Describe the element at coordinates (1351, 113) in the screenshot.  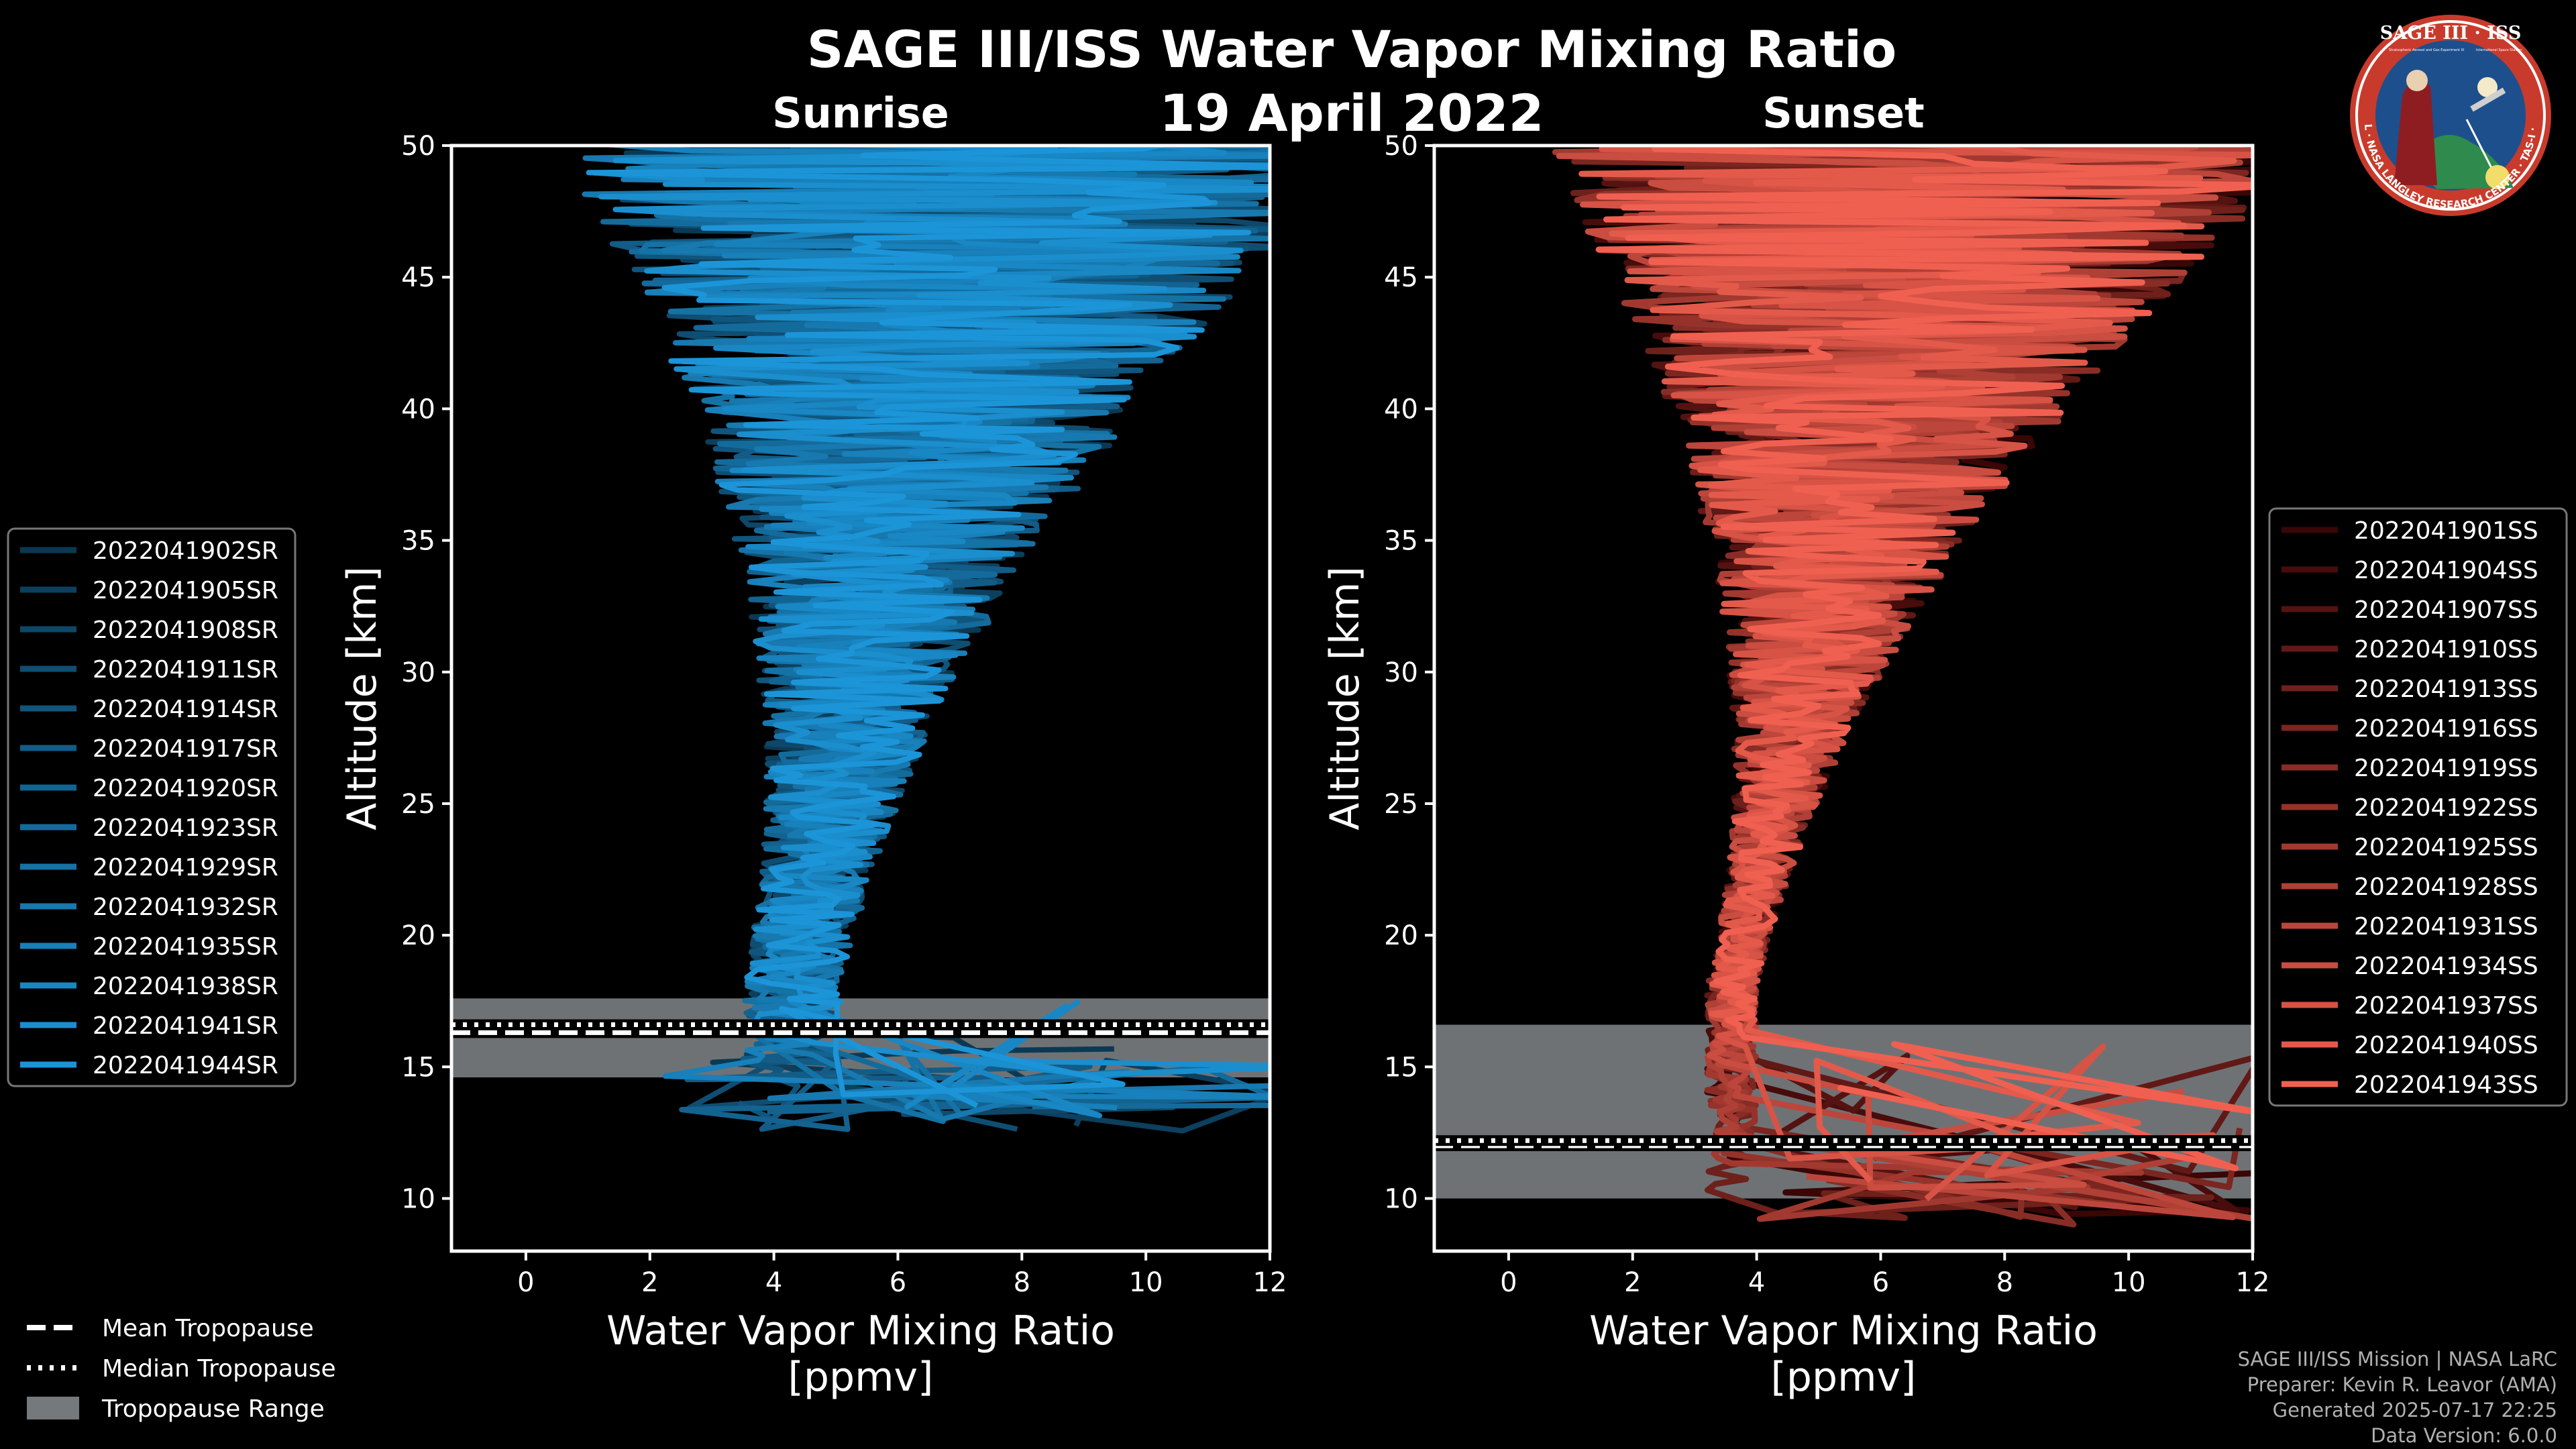
I see `chart-date: 19 April 2022` at that location.